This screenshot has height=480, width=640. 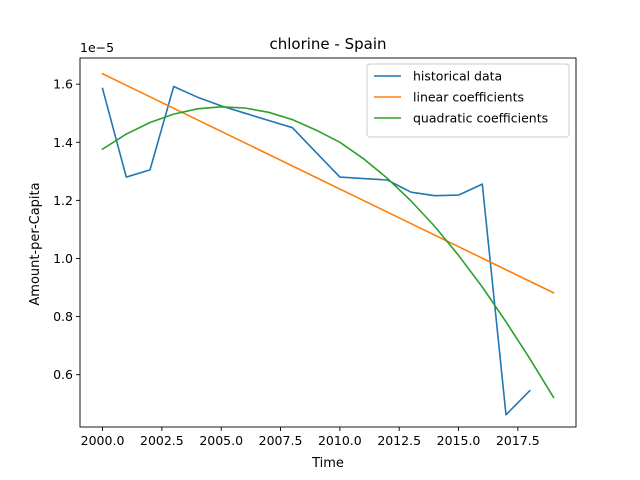 What do you see at coordinates (340, 440) in the screenshot?
I see `x-tick-label: 2010.0` at bounding box center [340, 440].